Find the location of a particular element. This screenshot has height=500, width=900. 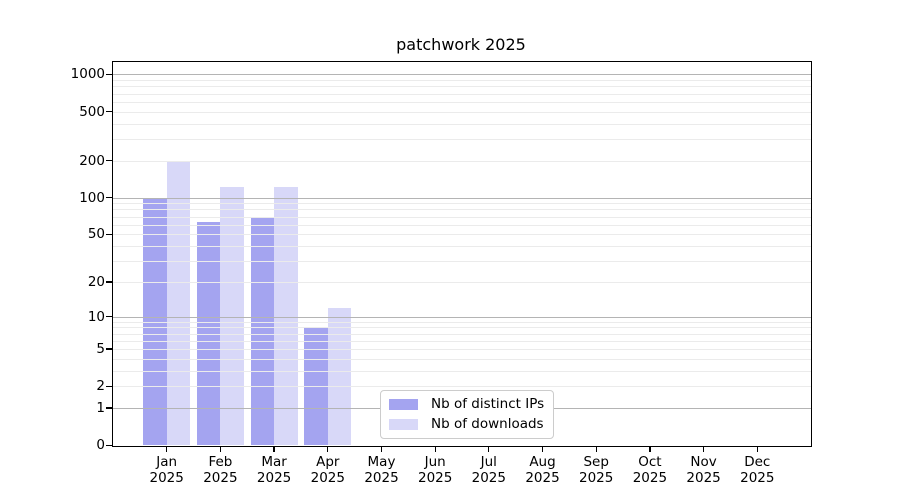

y-tick-label: 1 is located at coordinates (100, 408).